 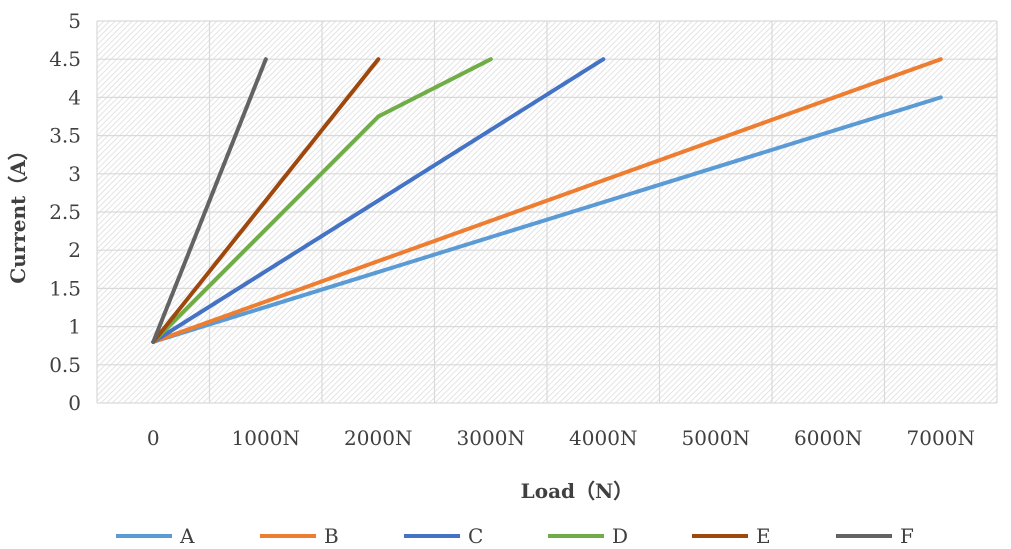 I want to click on y-tick-label: 0, so click(x=74, y=403).